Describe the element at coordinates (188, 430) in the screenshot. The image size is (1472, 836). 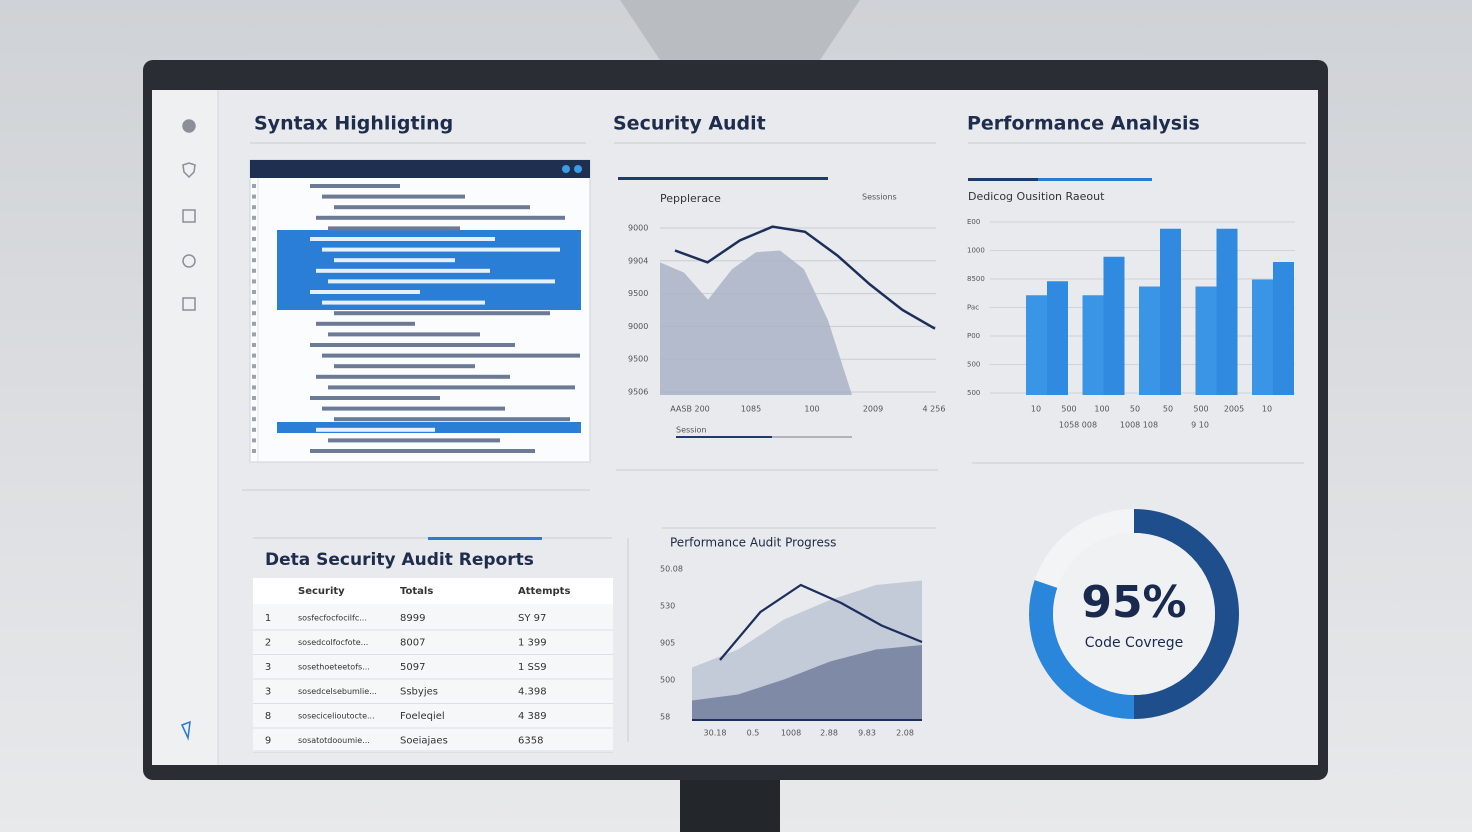
I see `sidebar-icons` at that location.